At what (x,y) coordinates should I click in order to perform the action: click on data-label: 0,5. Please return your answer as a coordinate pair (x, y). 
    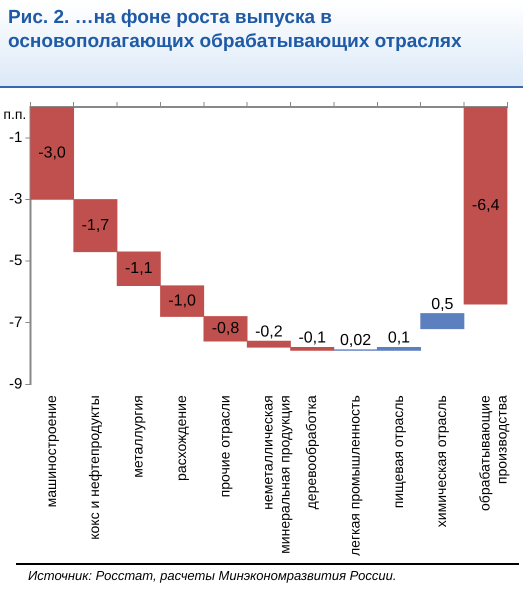
    Looking at the image, I should click on (442, 304).